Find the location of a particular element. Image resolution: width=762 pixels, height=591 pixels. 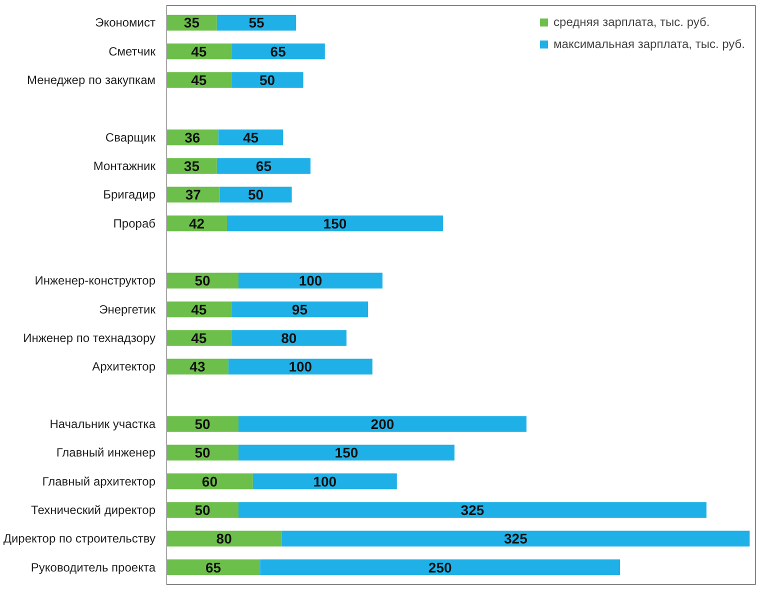

y-tick-label: Технический директор is located at coordinates (93, 509).